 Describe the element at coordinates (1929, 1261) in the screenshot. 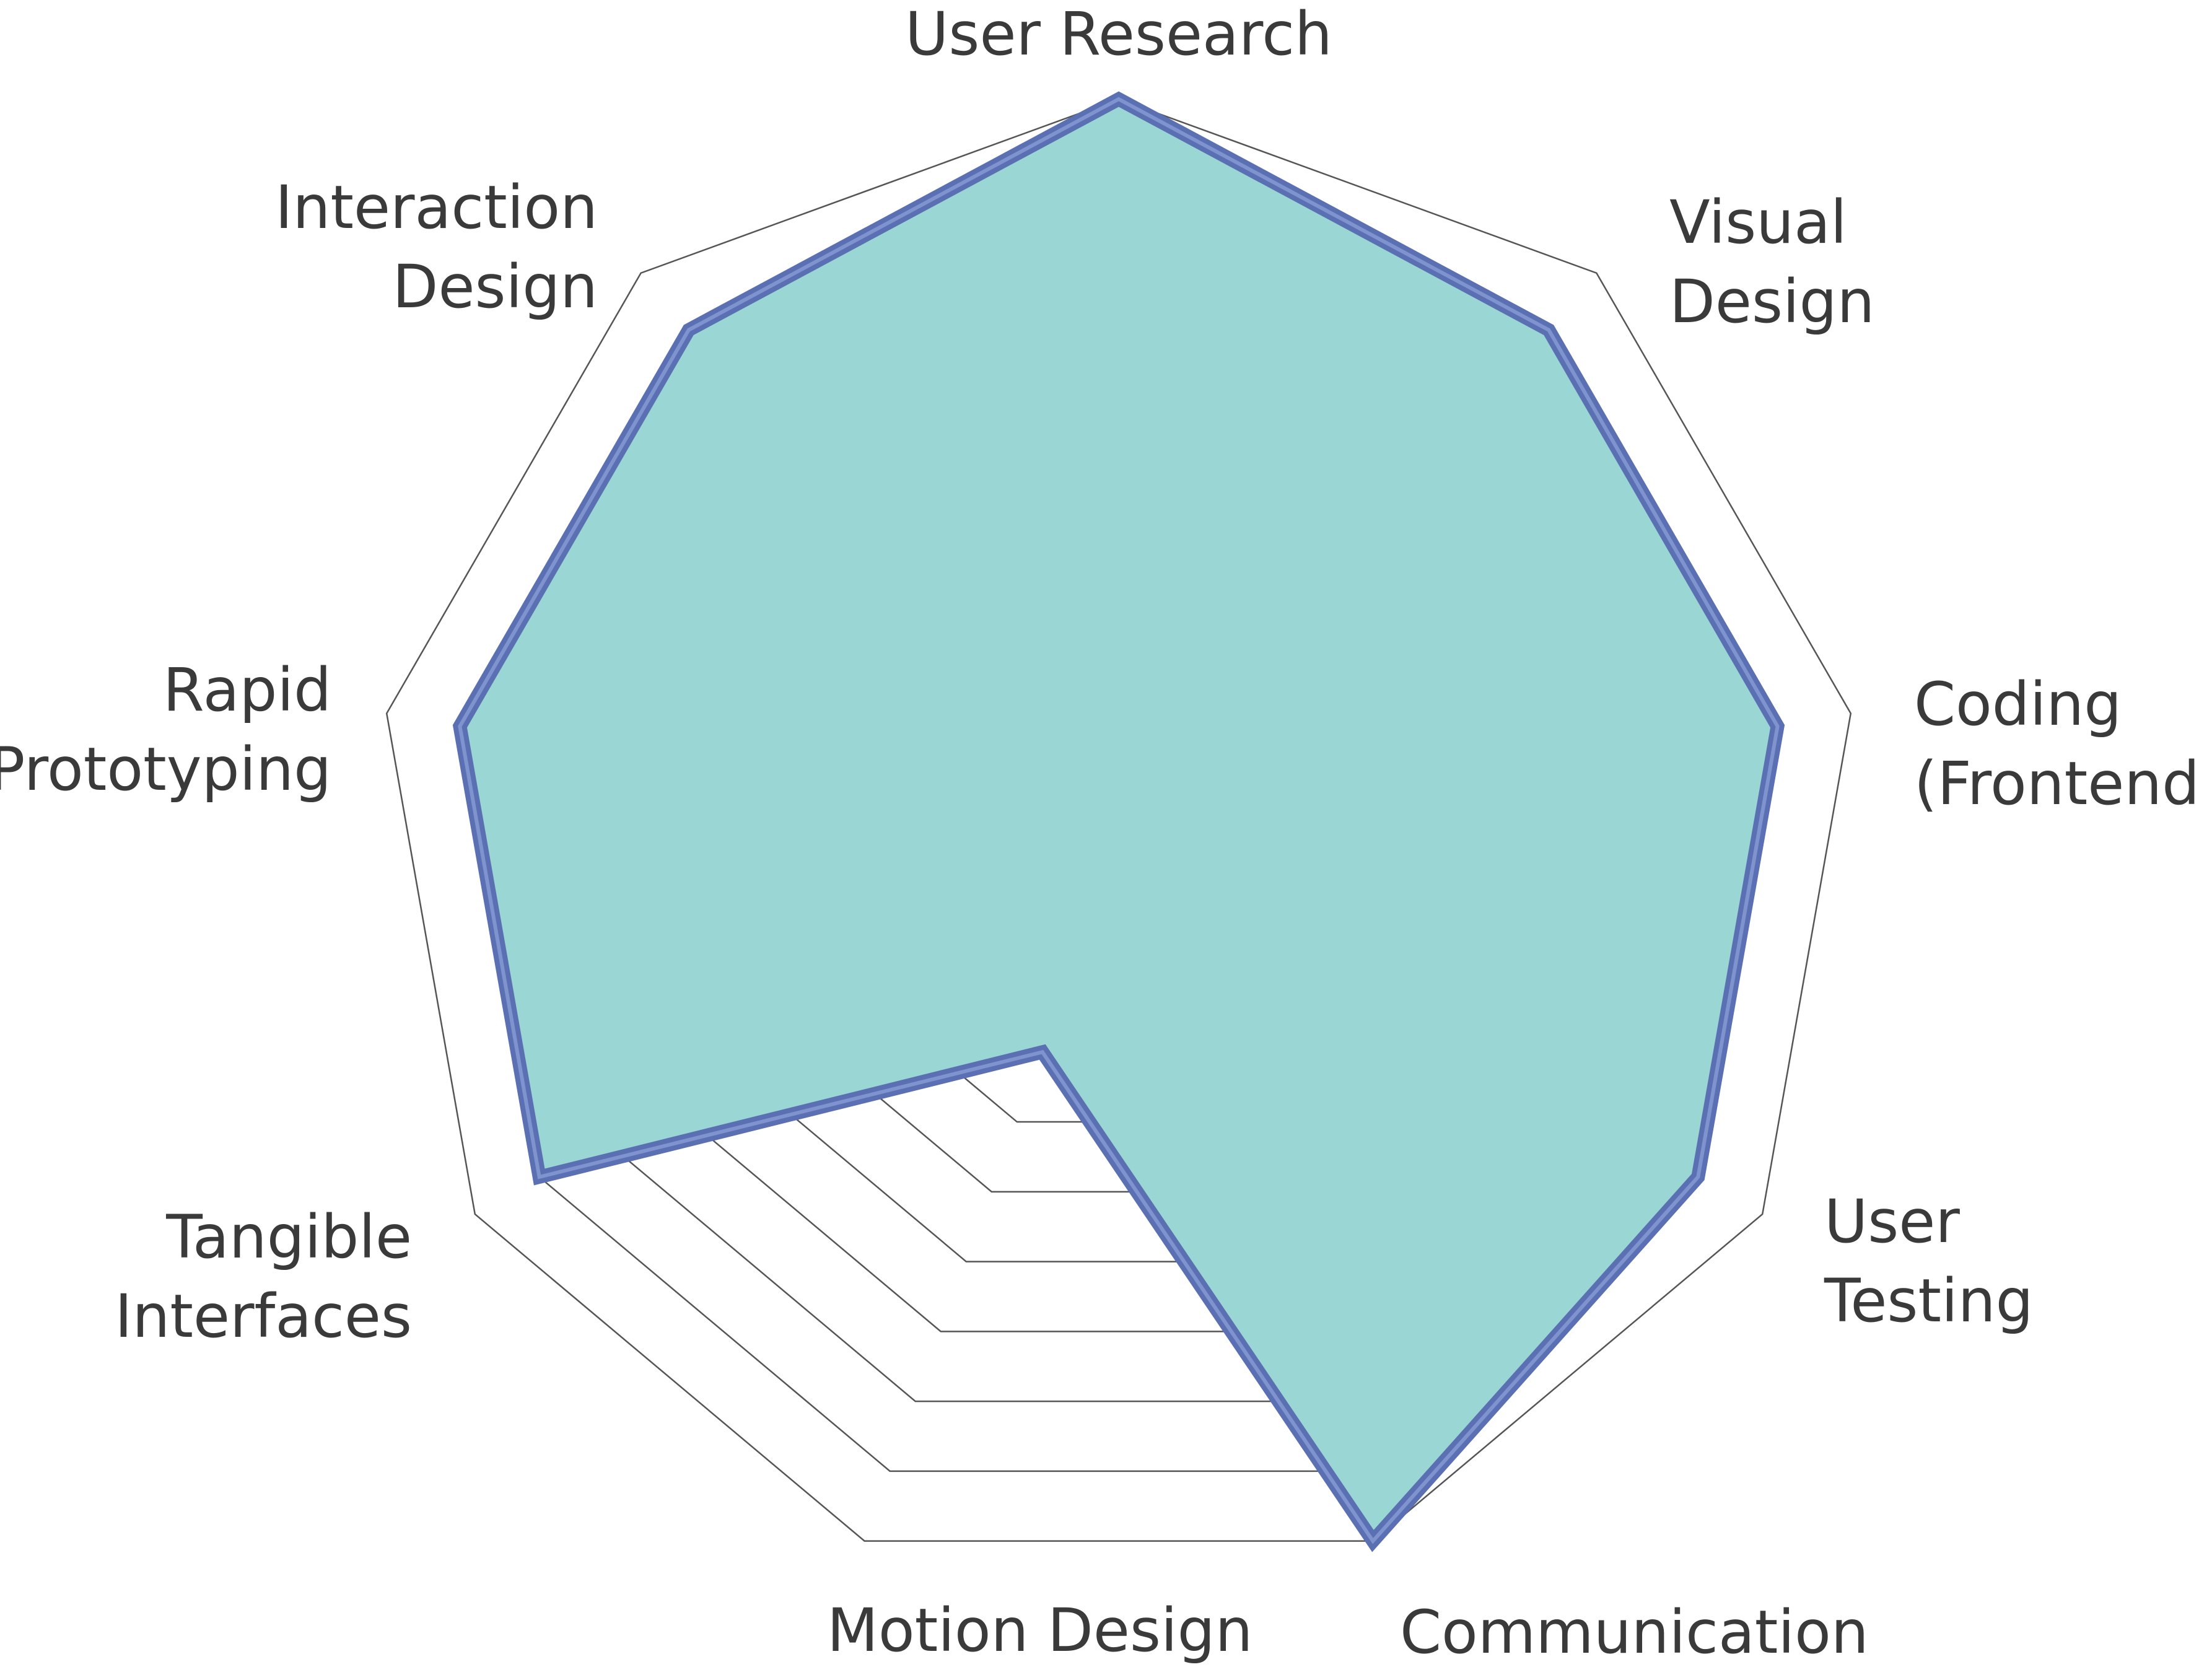

I see `axis-label-user-testing: User Testing` at that location.